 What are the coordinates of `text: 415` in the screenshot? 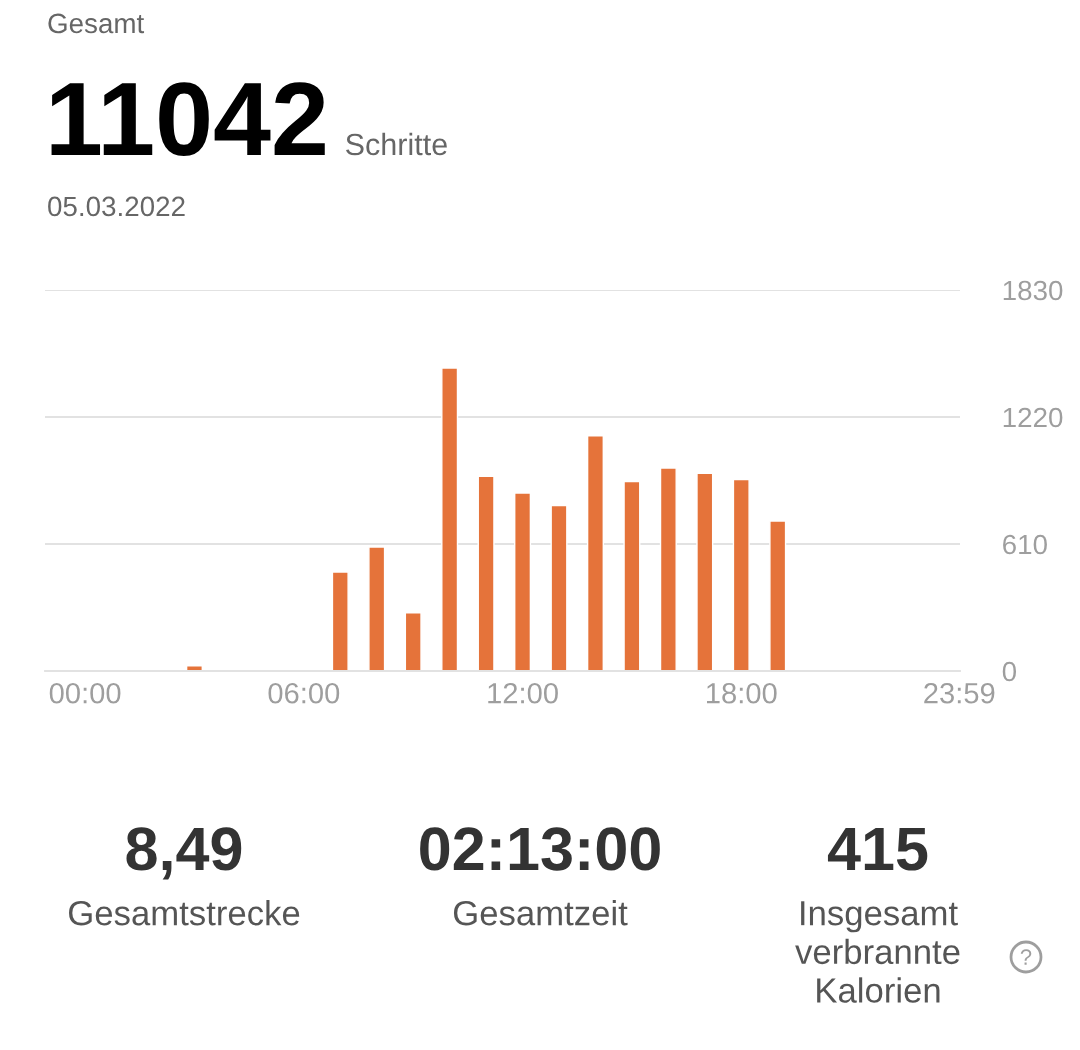 It's located at (877, 849).